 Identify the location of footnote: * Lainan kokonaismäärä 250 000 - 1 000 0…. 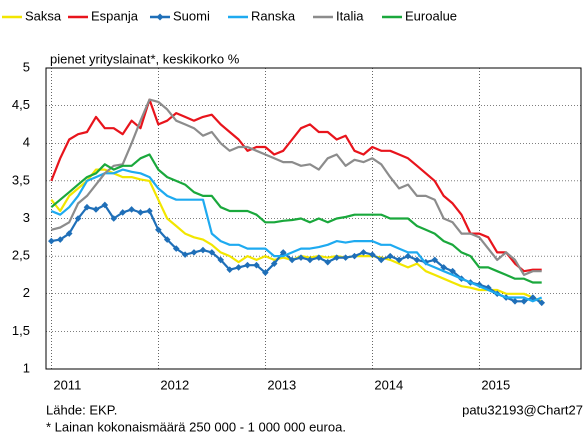
(196, 426).